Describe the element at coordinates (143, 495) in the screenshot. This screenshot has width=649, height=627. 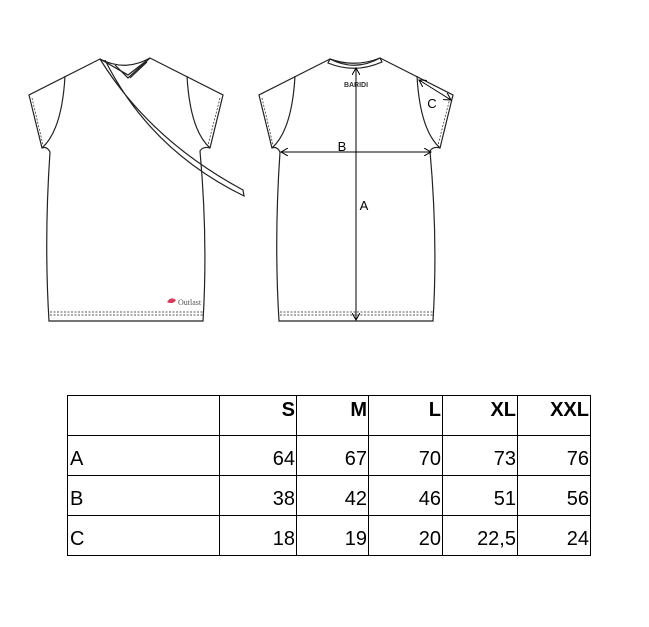
I see `row-label: B` at that location.